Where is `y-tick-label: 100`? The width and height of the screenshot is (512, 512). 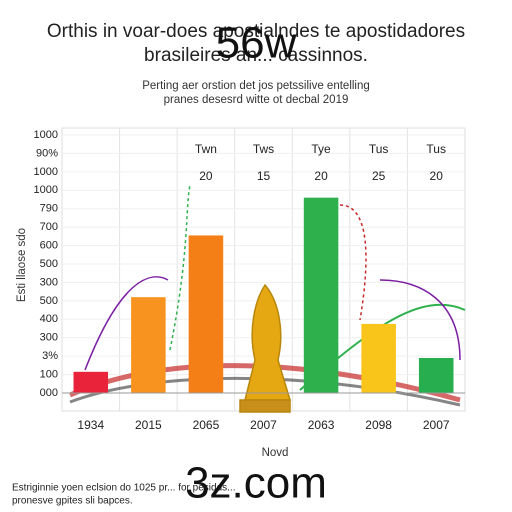
y-tick-label: 100 is located at coordinates (49, 374).